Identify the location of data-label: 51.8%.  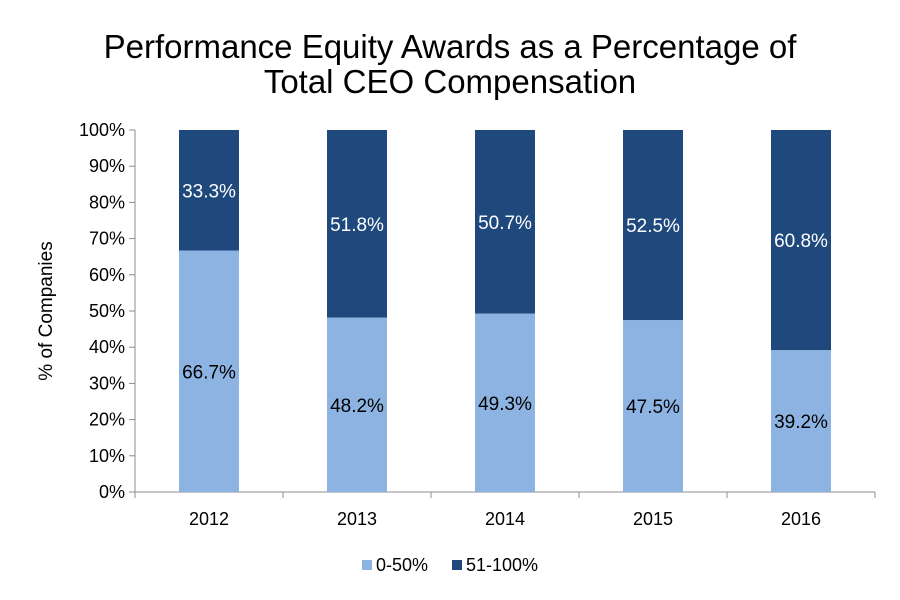
(357, 225).